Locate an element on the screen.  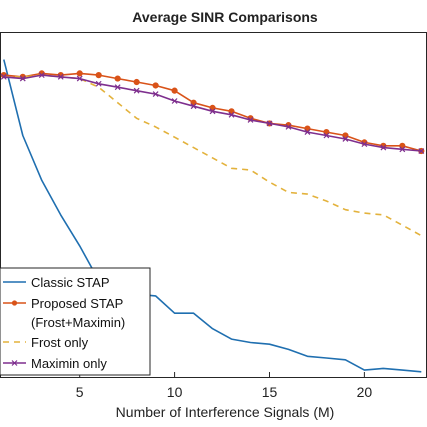
x-axis-label: Number of Interference Signals (M) is located at coordinates (225, 412).